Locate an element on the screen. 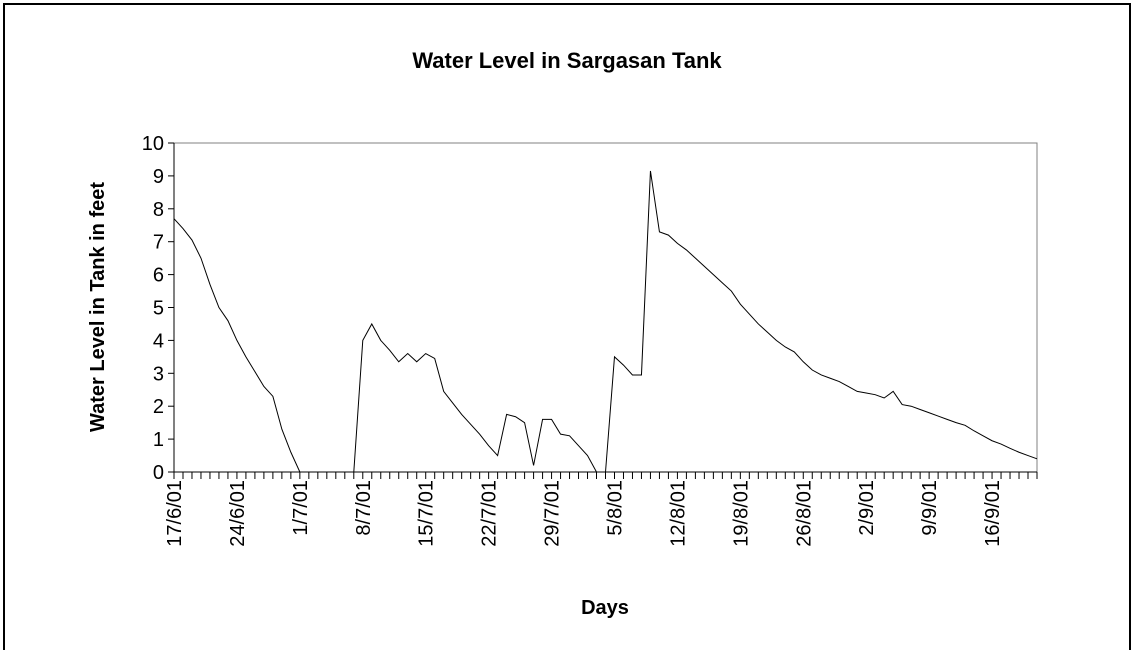 This screenshot has width=1134, height=650. chart-title: Water Level in Sargasan Tank is located at coordinates (567, 60).